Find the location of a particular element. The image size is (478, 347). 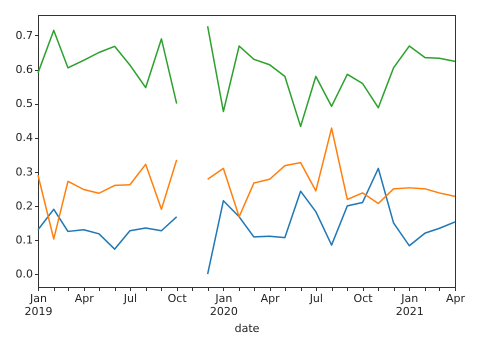

x-tick-label: Jan 2019 is located at coordinates (38, 305).